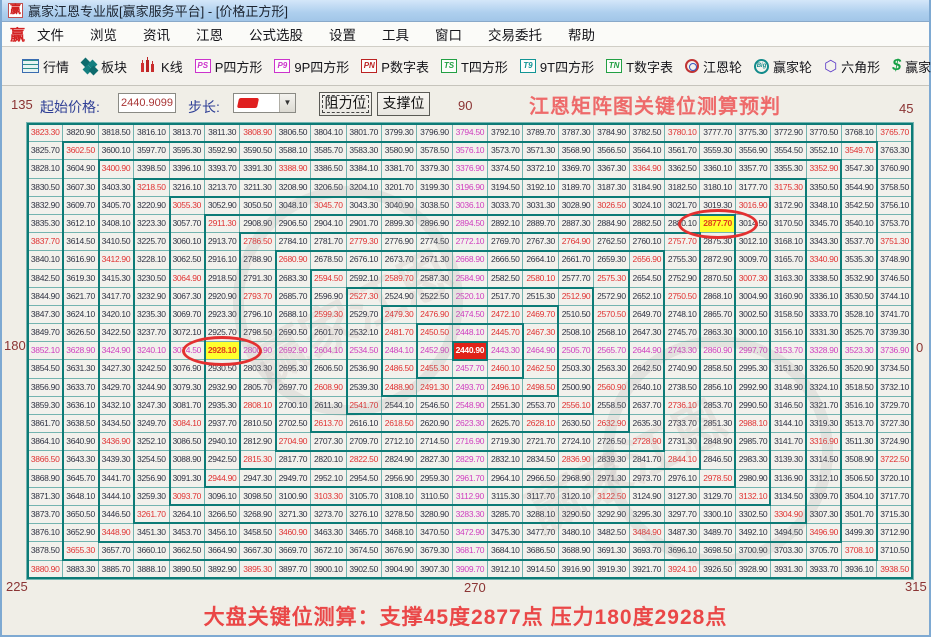  Describe the element at coordinates (403, 104) in the screenshot. I see `support-button: 支撑位` at that location.